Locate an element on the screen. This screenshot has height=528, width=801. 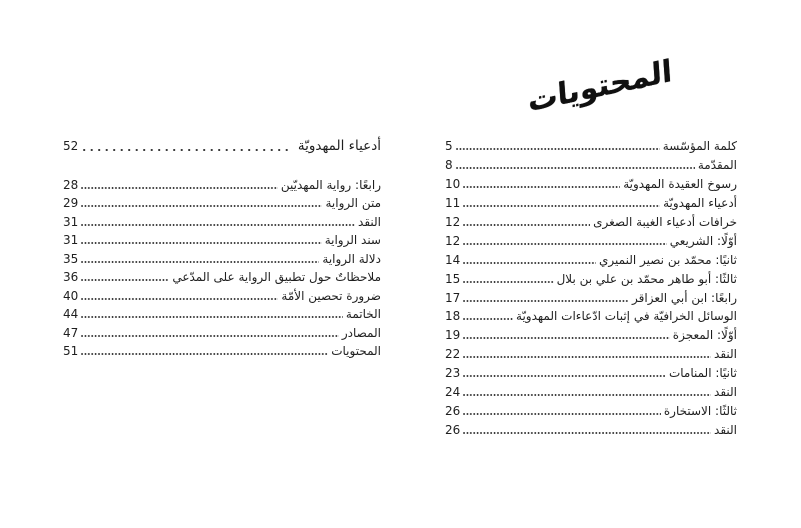
toc-chapter-entry: أدعياء المهدويّة 52 is located at coordinates (222, 146).